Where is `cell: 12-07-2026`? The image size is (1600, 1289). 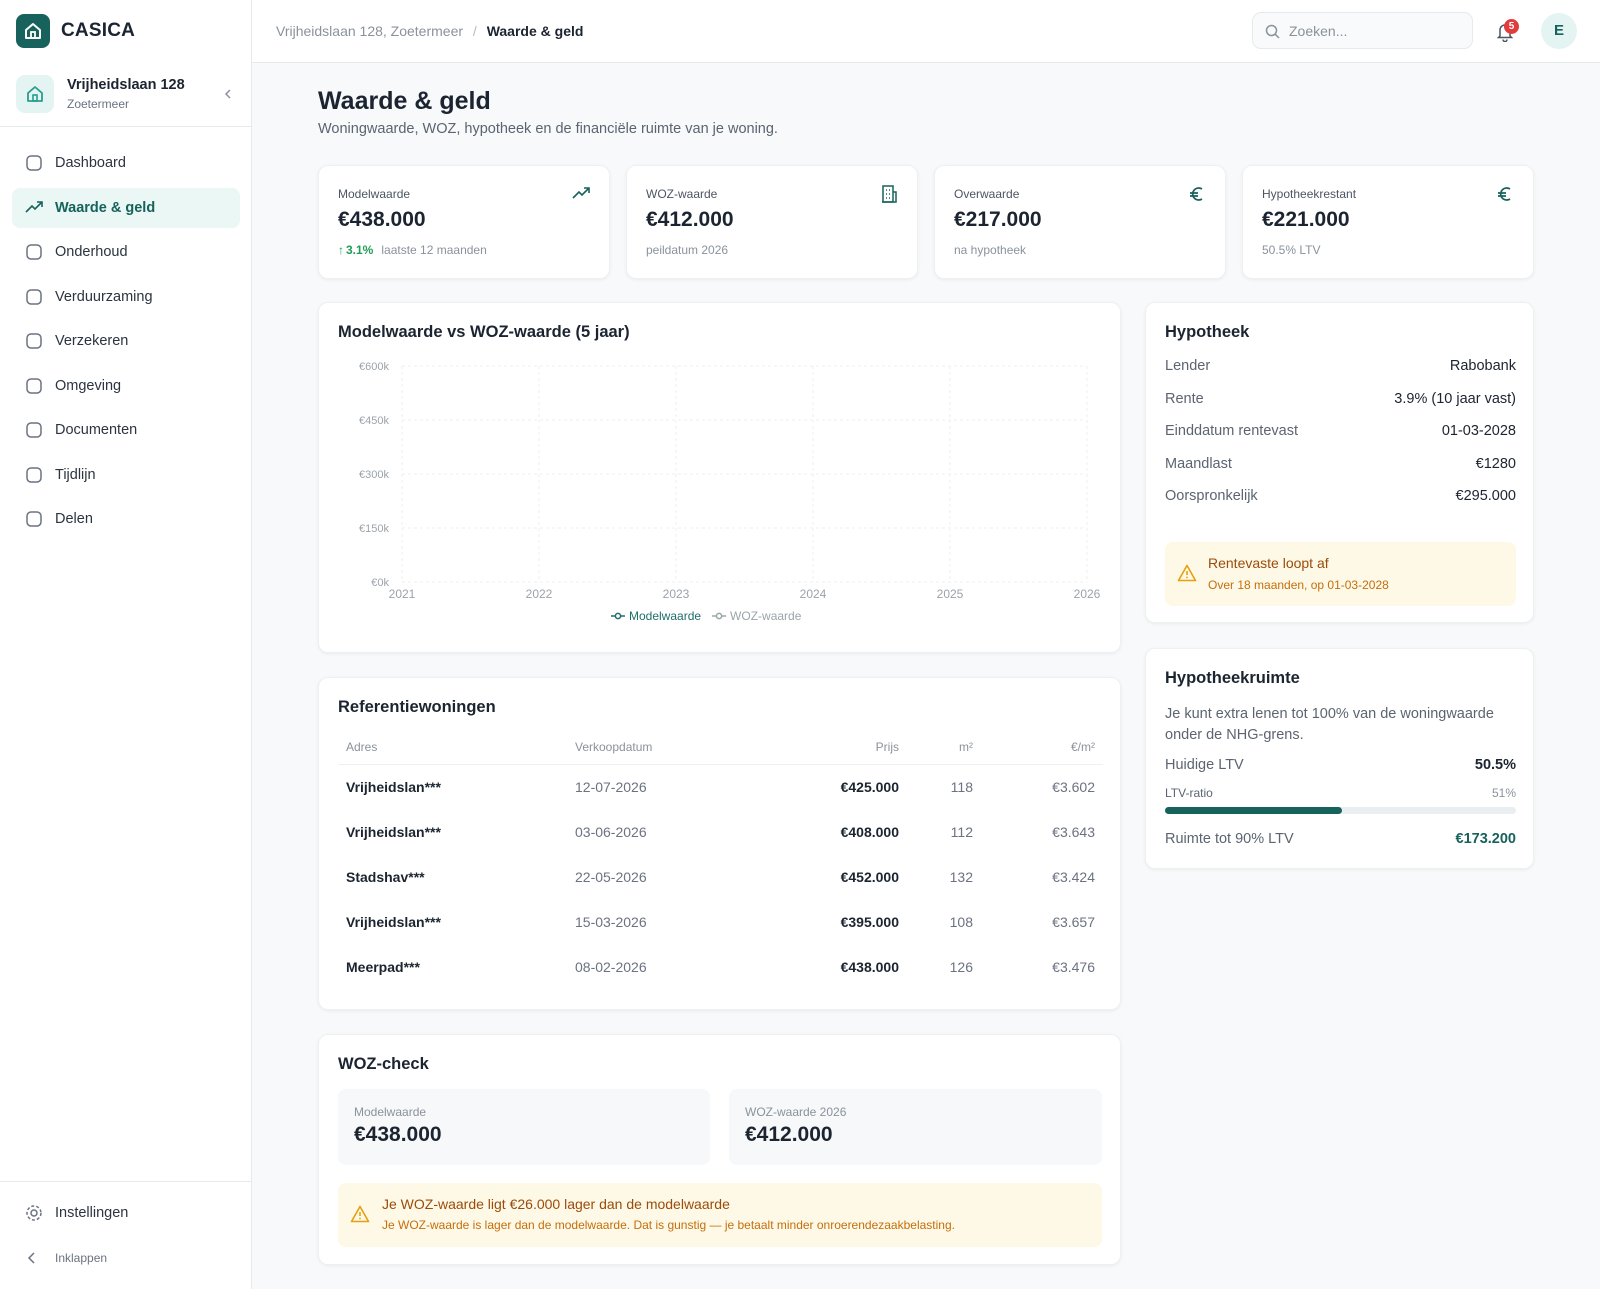 cell: 12-07-2026 is located at coordinates (611, 786).